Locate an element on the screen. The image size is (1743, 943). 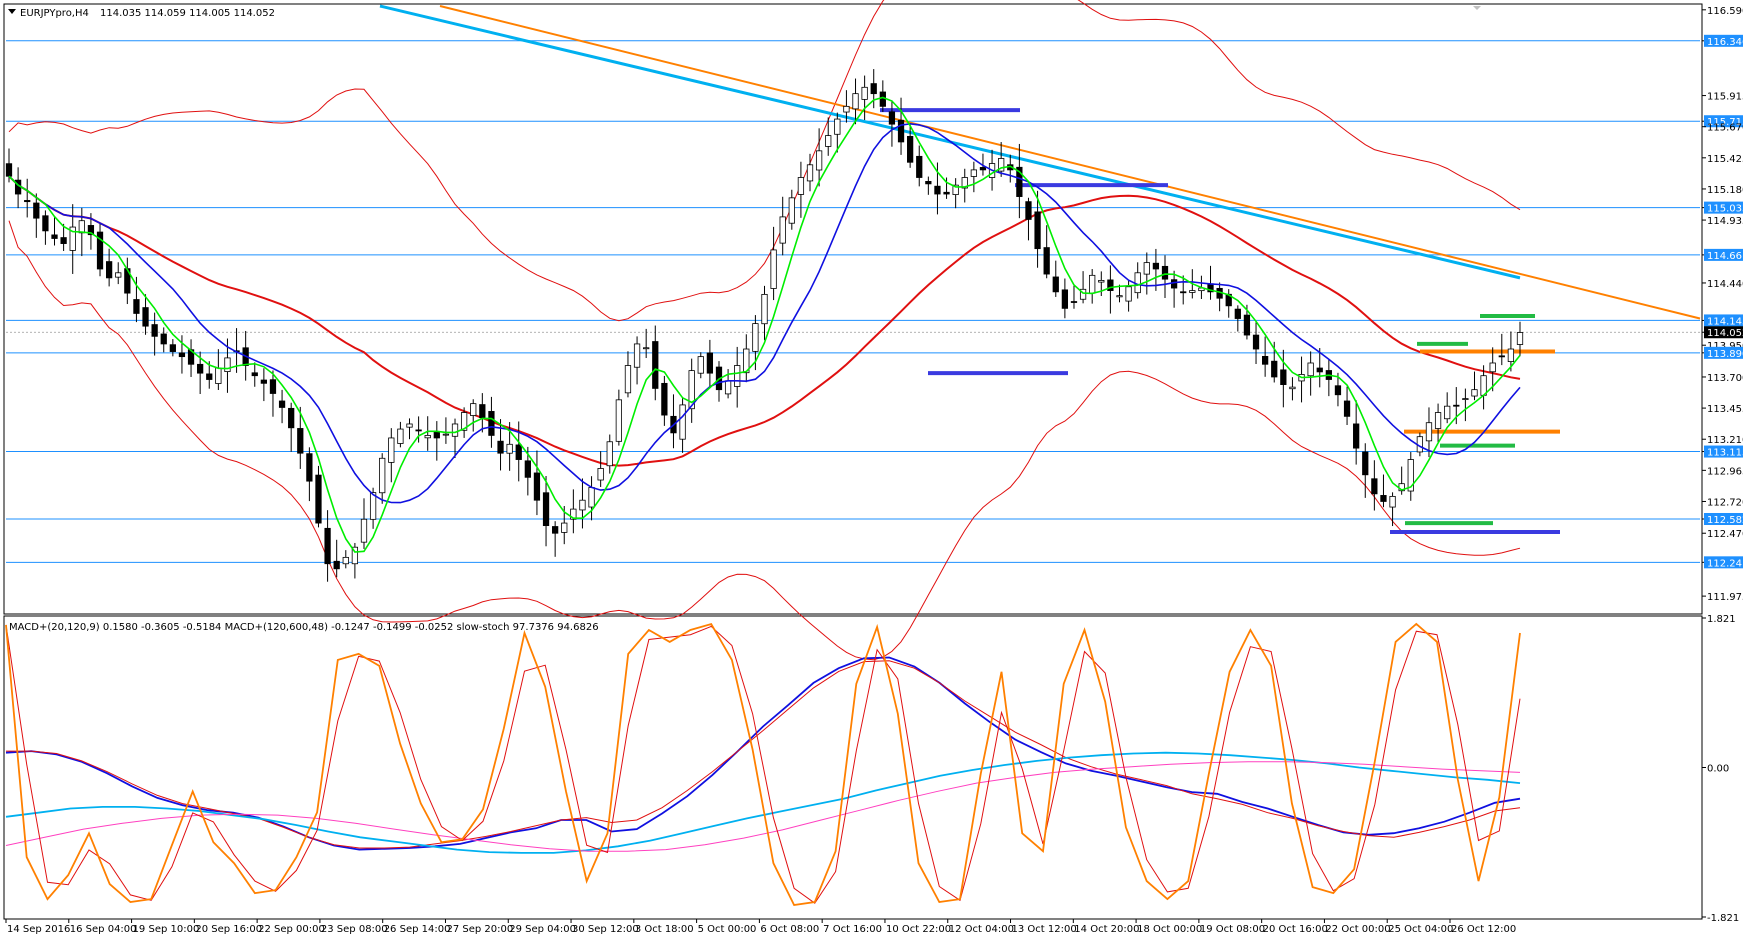
time-label: 13 Oct 12:00 is located at coordinates (1044, 929).